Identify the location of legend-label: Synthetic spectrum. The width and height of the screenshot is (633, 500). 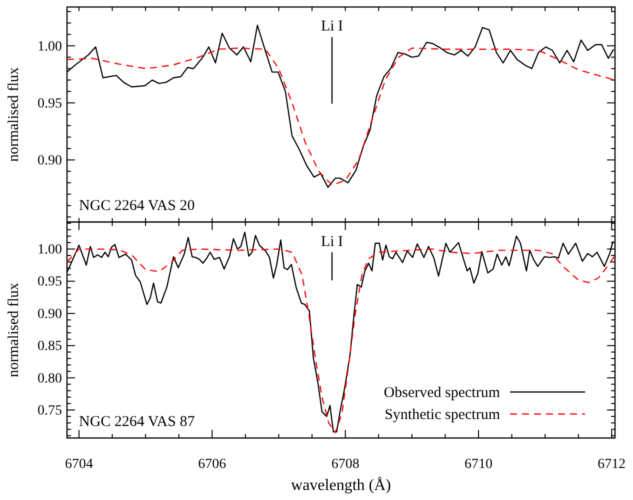
(442, 415).